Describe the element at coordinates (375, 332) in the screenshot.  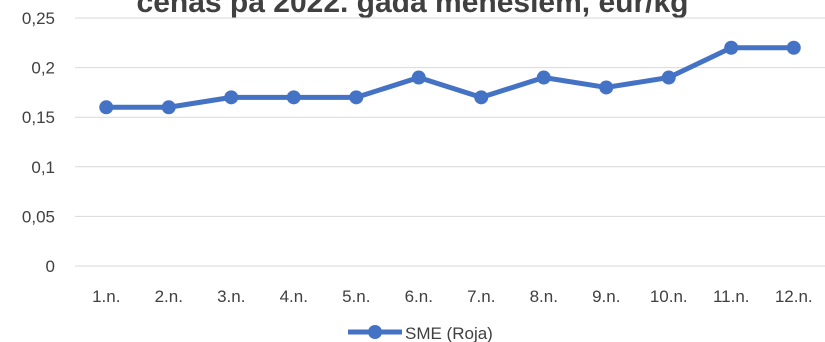
I see `legend-marker` at that location.